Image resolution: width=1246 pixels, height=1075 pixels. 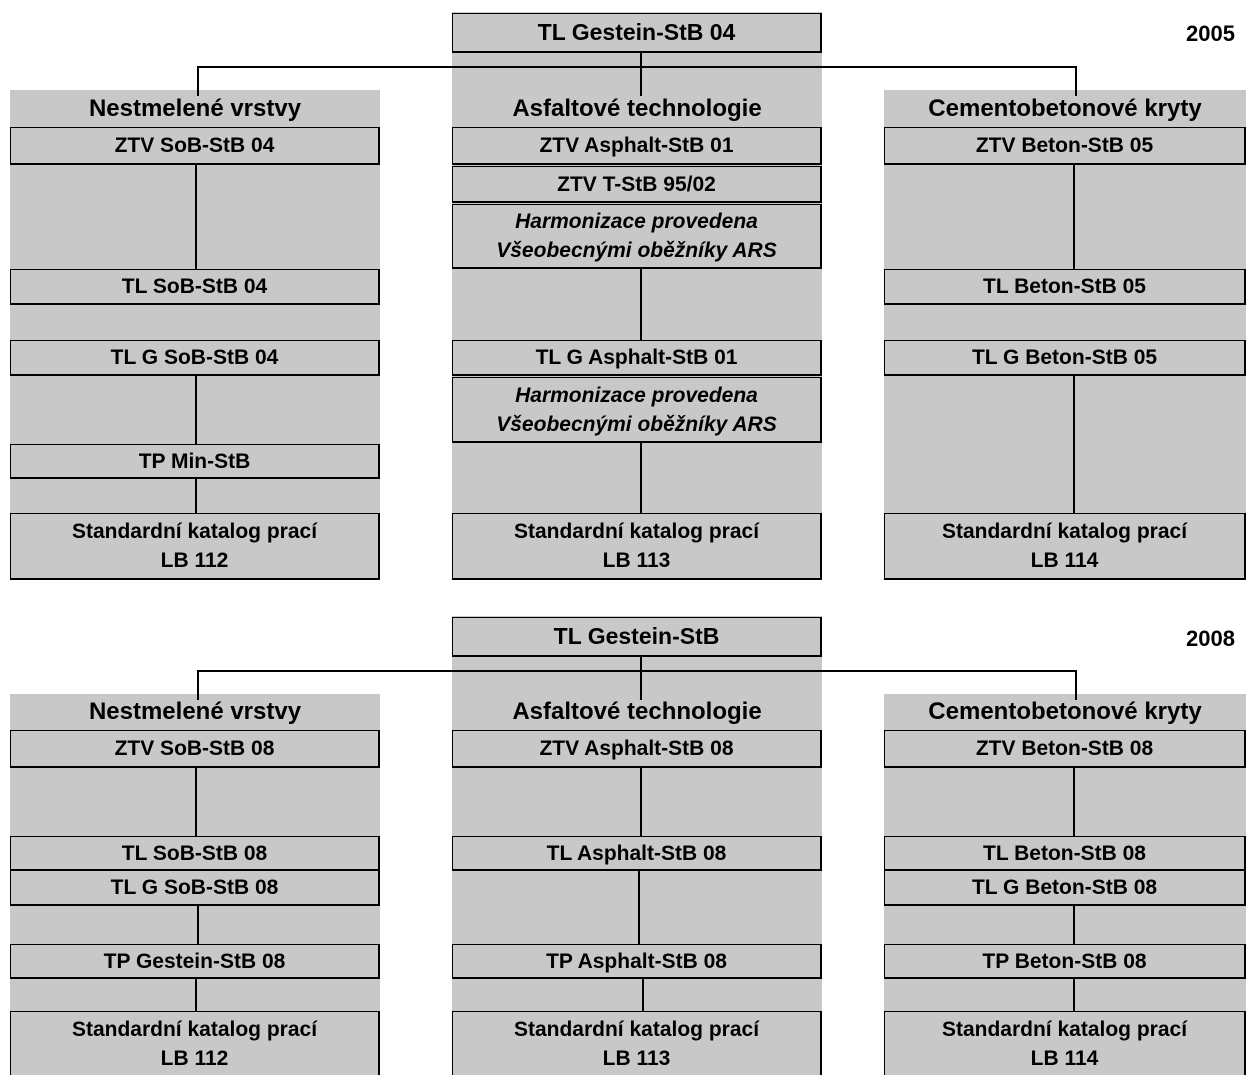 I want to click on year-label: 2008, so click(x=1210, y=638).